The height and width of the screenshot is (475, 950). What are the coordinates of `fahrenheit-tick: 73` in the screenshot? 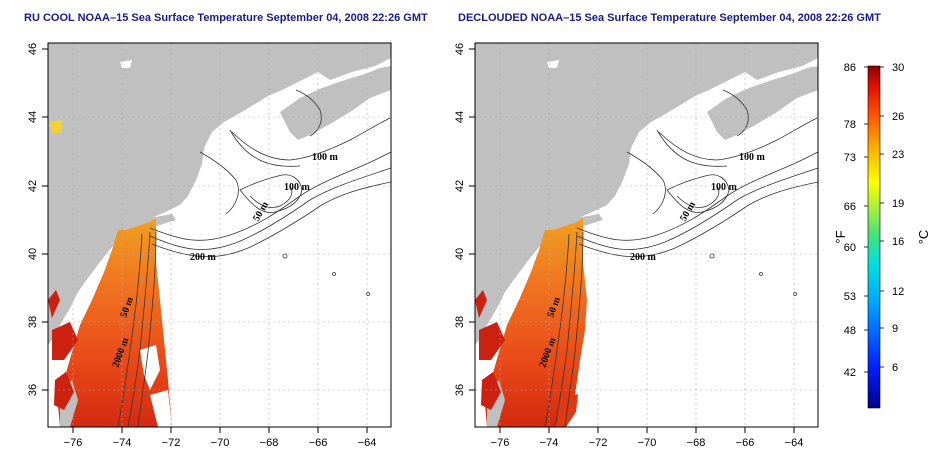 It's located at (850, 158).